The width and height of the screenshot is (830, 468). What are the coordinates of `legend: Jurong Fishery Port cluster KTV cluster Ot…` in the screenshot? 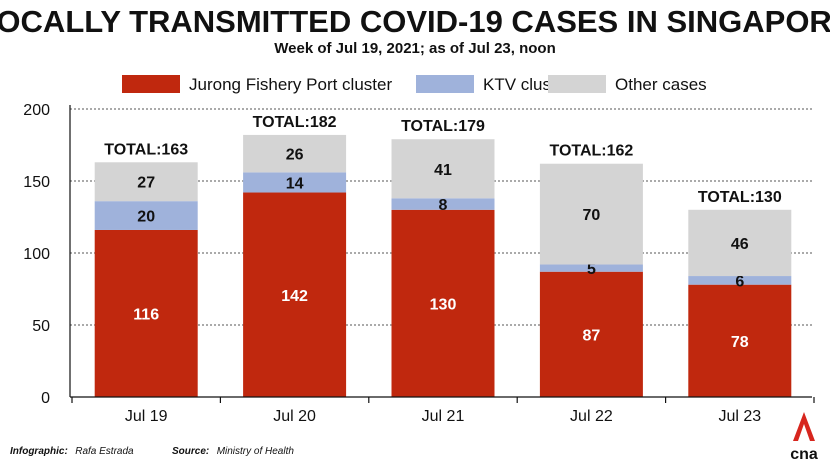 It's located at (414, 84).